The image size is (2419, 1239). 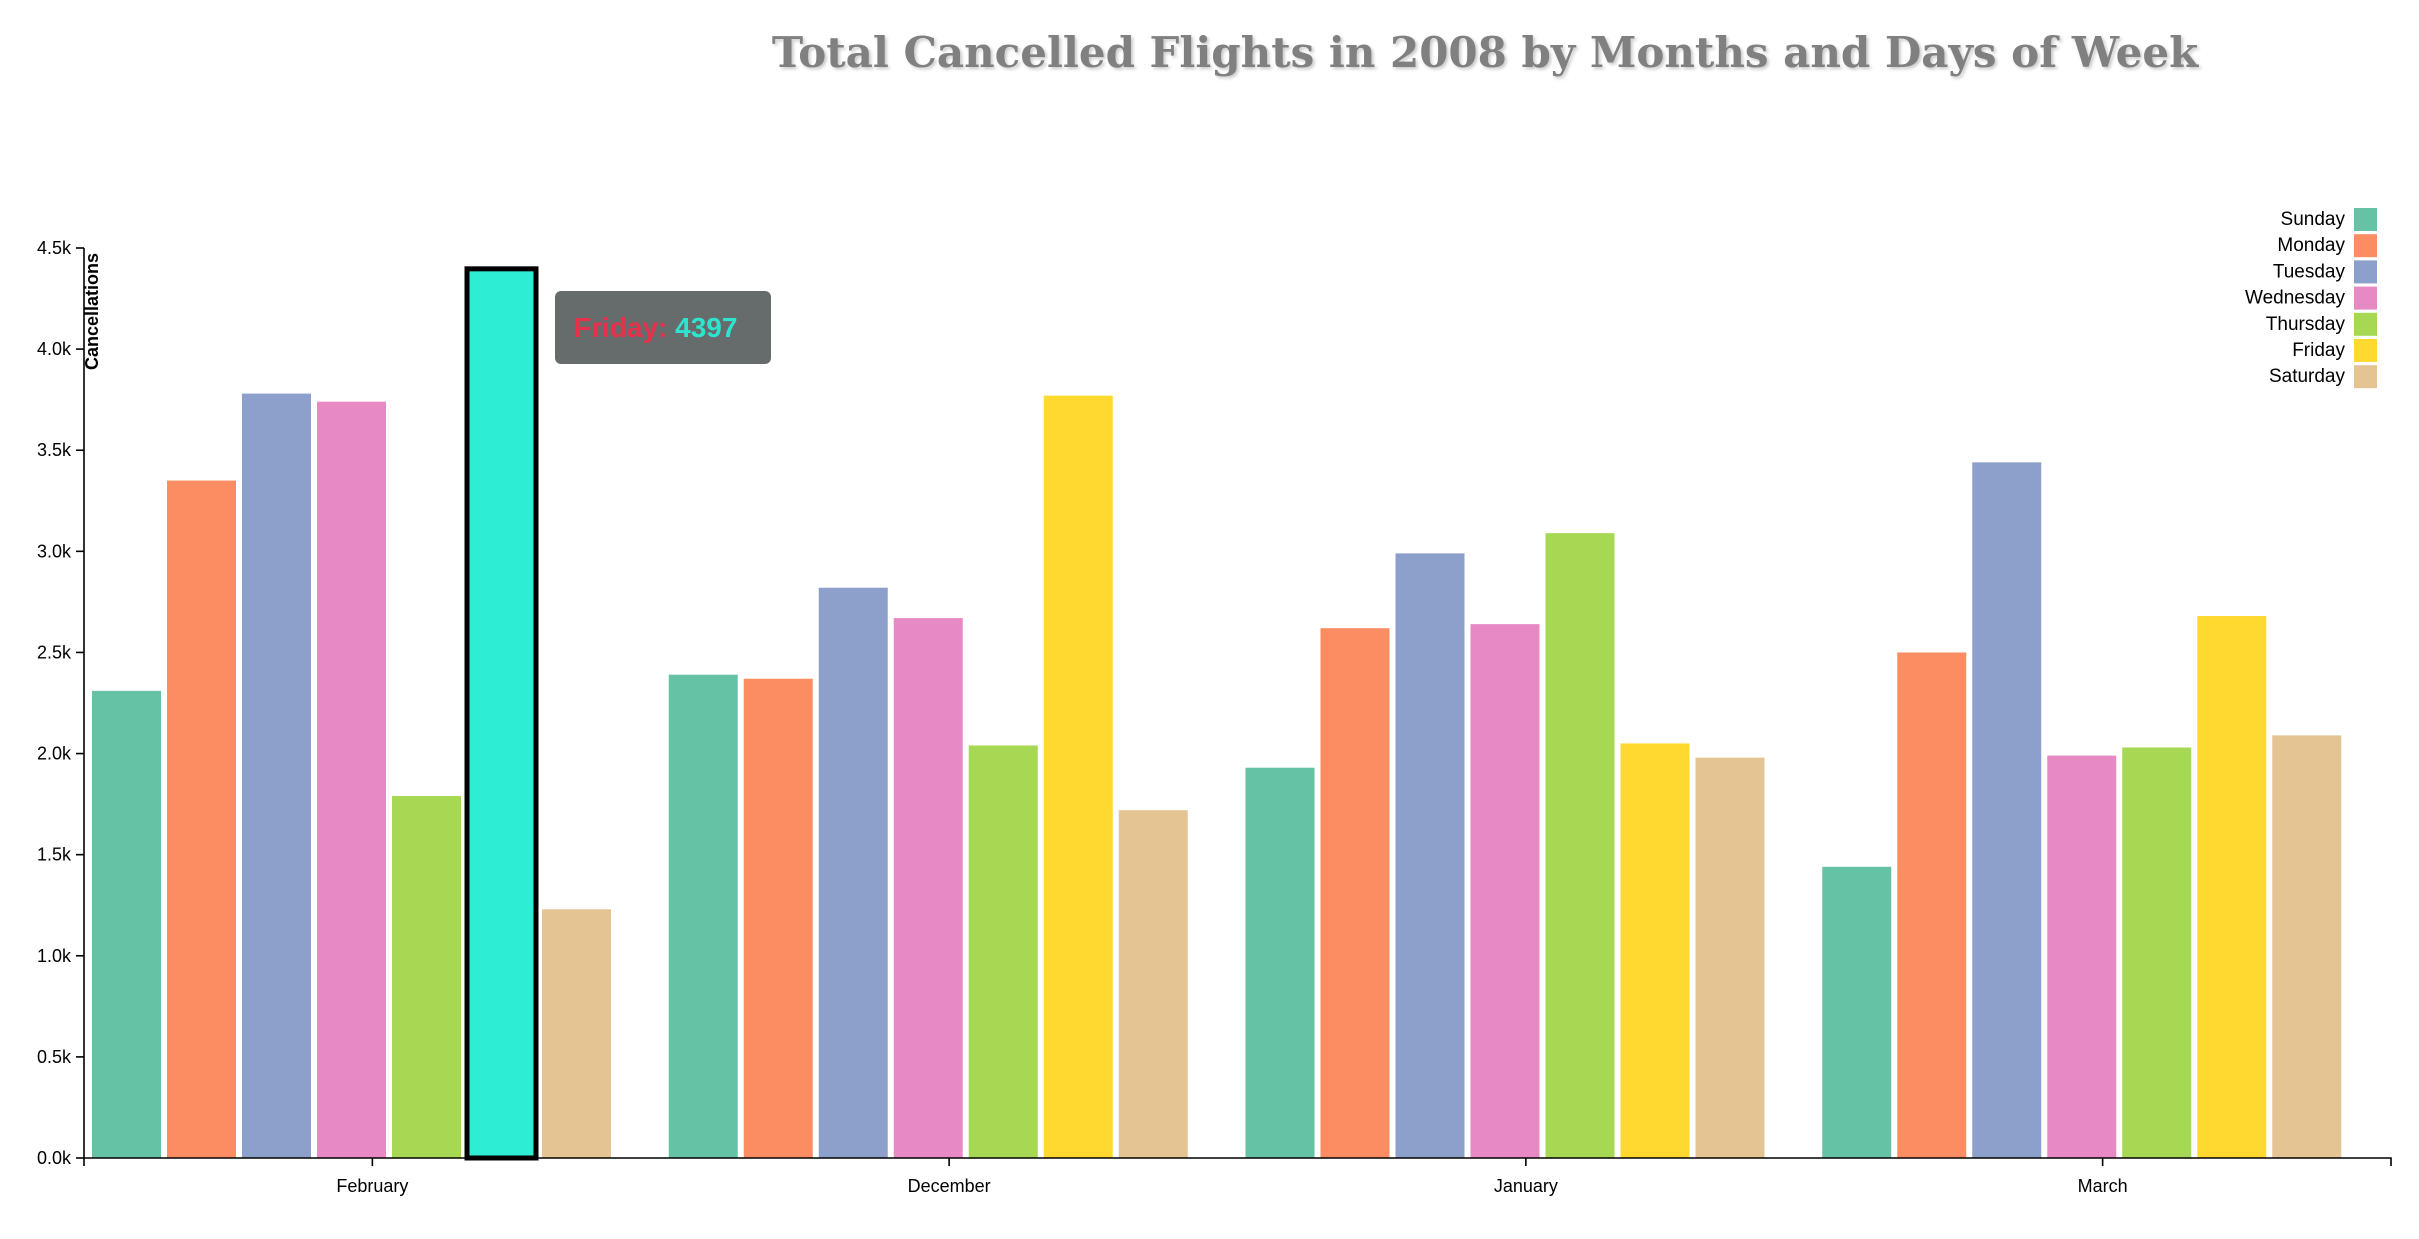 What do you see at coordinates (372, 1186) in the screenshot?
I see `x-tick-label: February` at bounding box center [372, 1186].